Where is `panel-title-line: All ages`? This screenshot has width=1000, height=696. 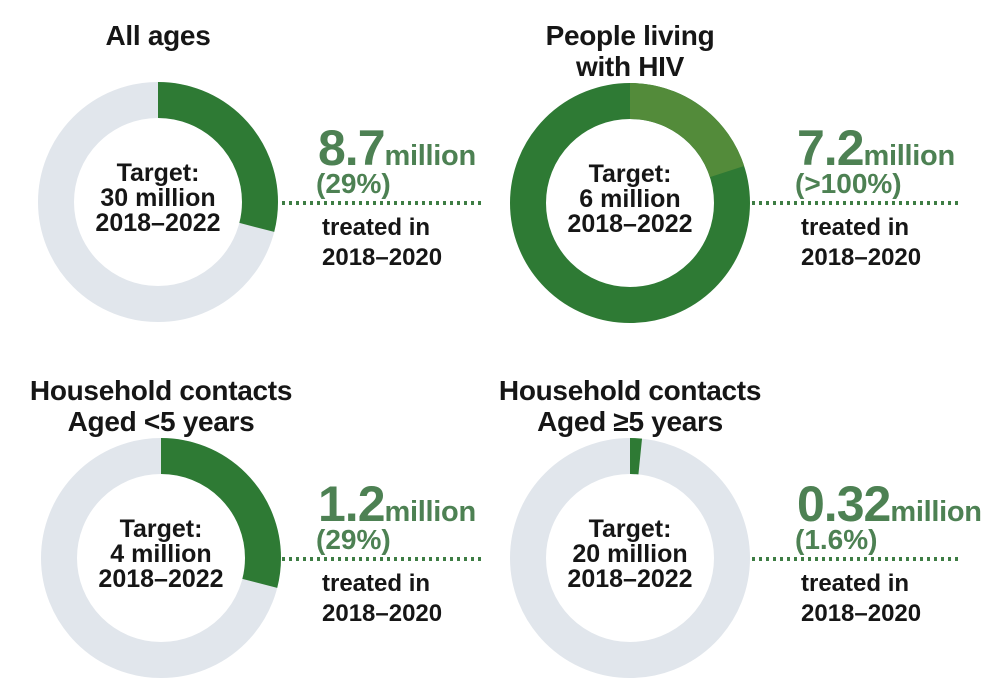 panel-title-line: All ages is located at coordinates (158, 35).